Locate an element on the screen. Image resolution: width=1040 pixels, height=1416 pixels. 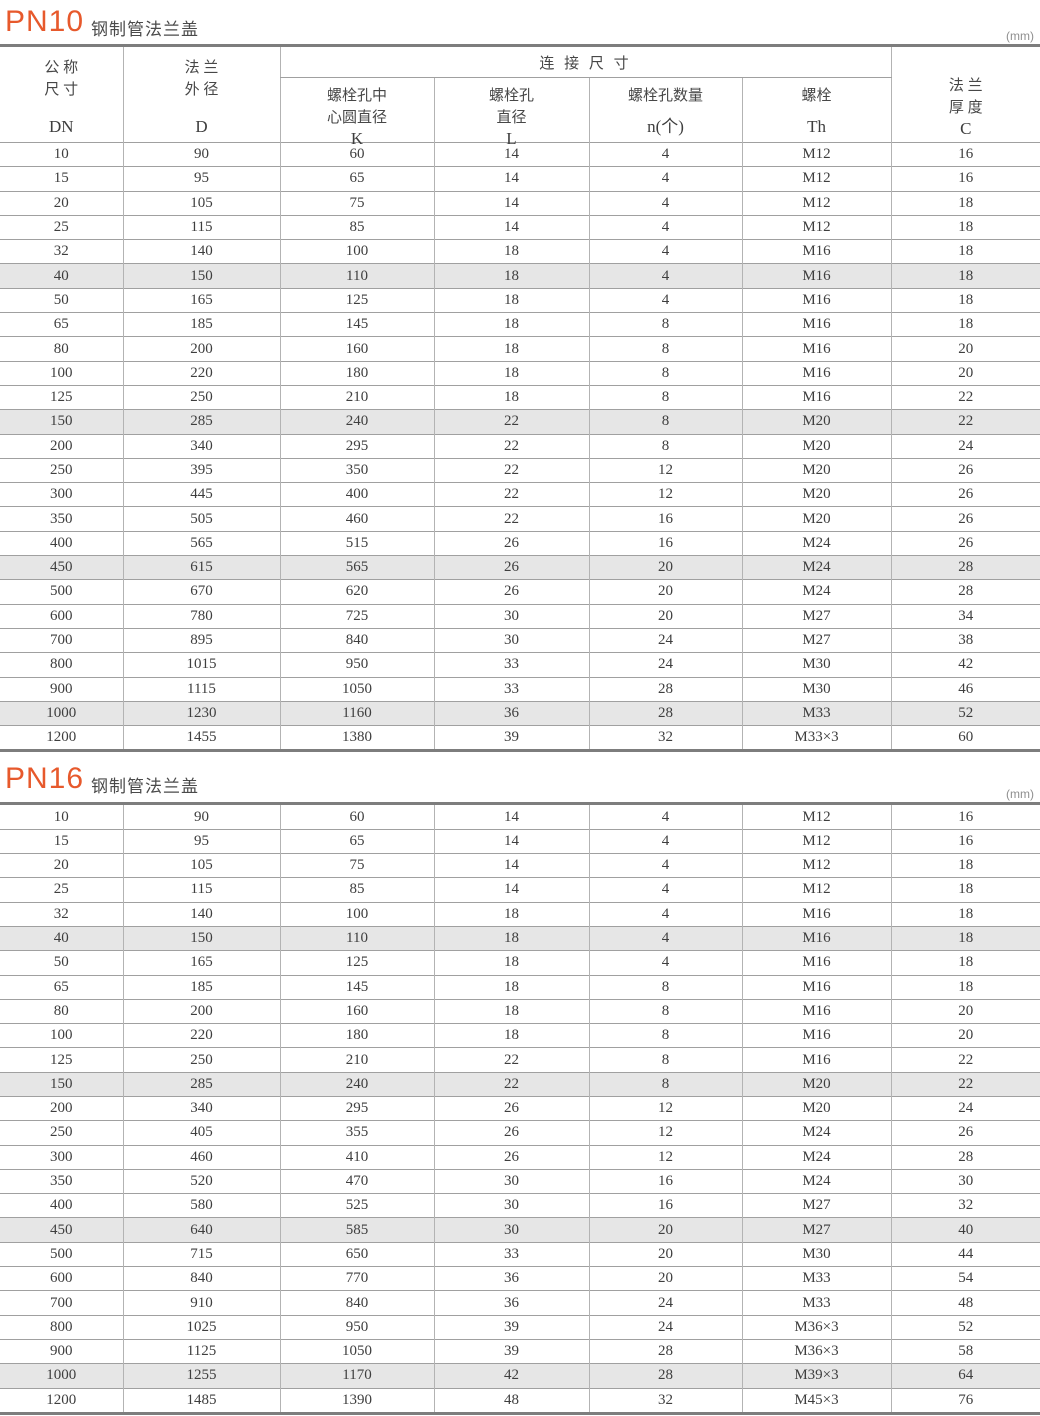
table-cell: 145 is located at coordinates (356, 324).